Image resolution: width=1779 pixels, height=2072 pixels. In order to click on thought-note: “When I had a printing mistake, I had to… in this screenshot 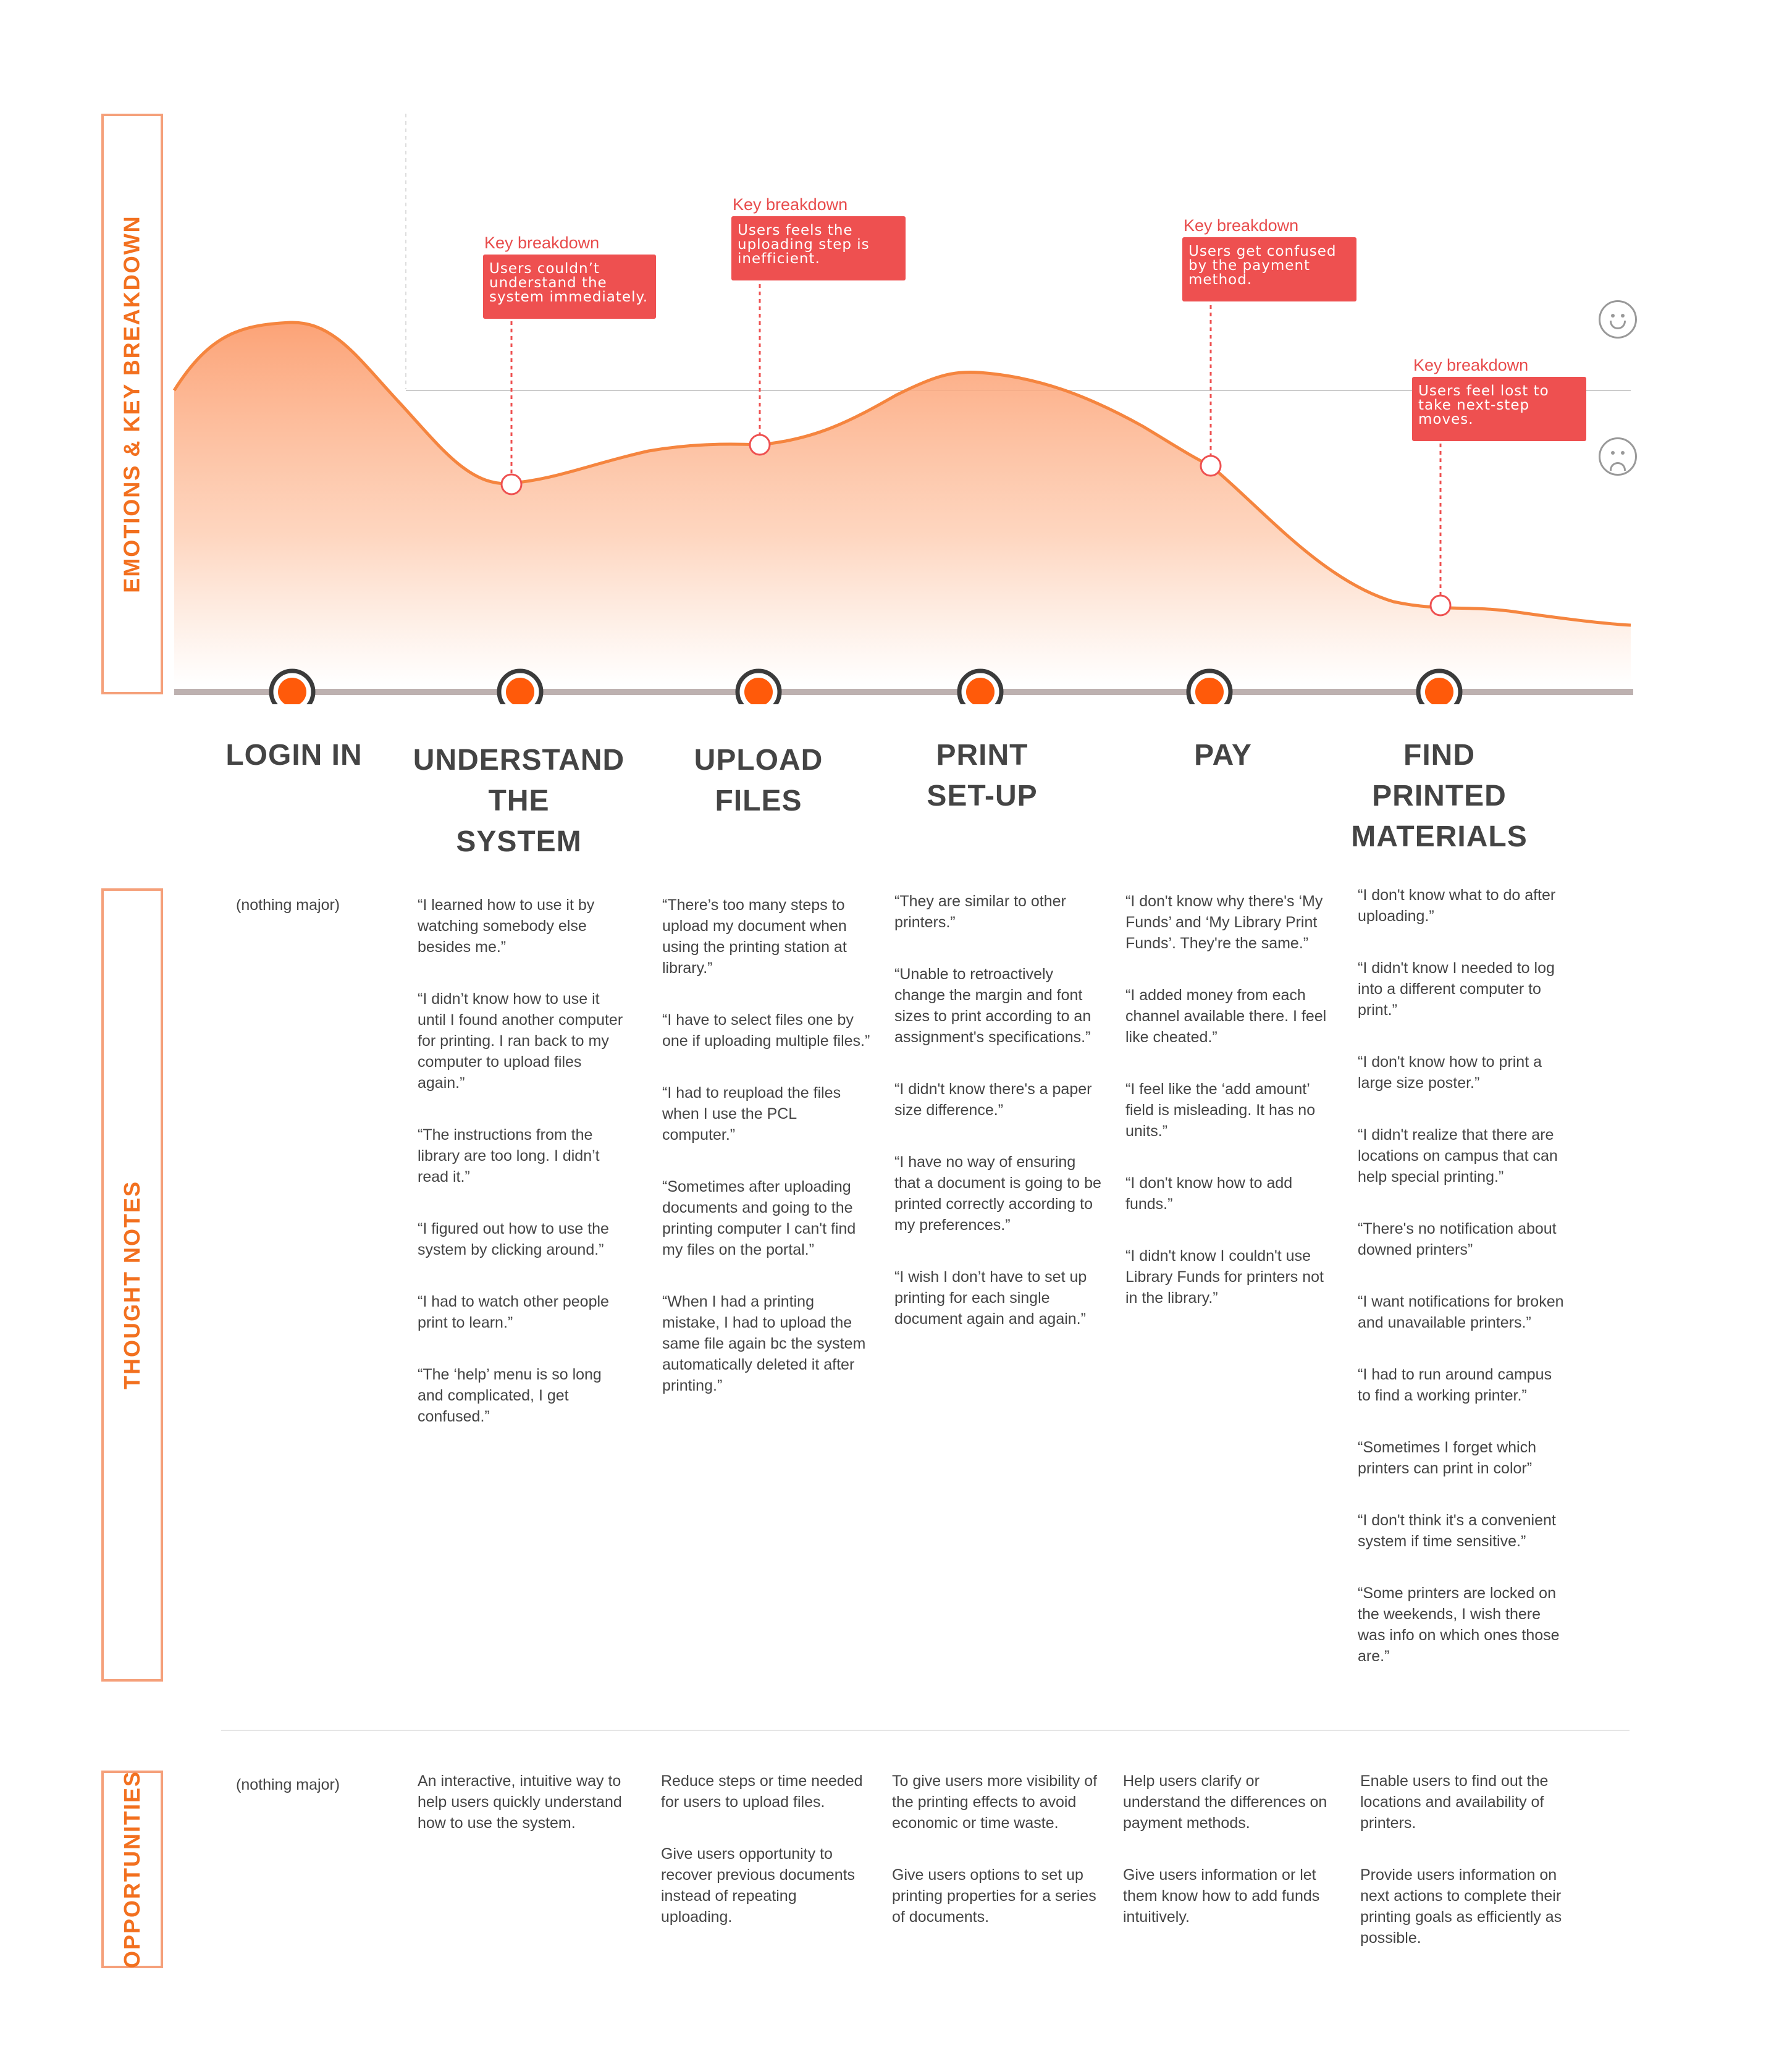, I will do `click(764, 1343)`.